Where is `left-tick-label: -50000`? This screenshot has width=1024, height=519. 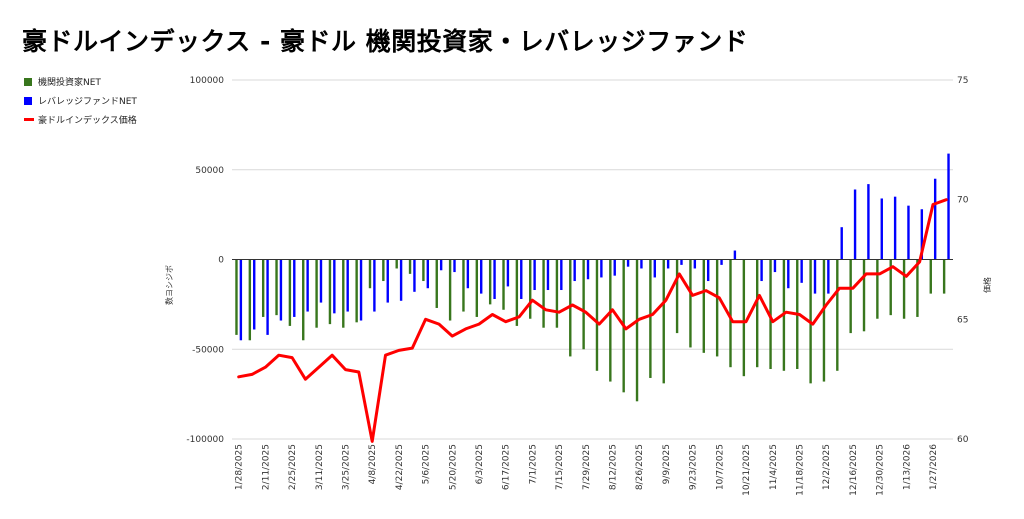
left-tick-label: -50000 is located at coordinates (208, 350).